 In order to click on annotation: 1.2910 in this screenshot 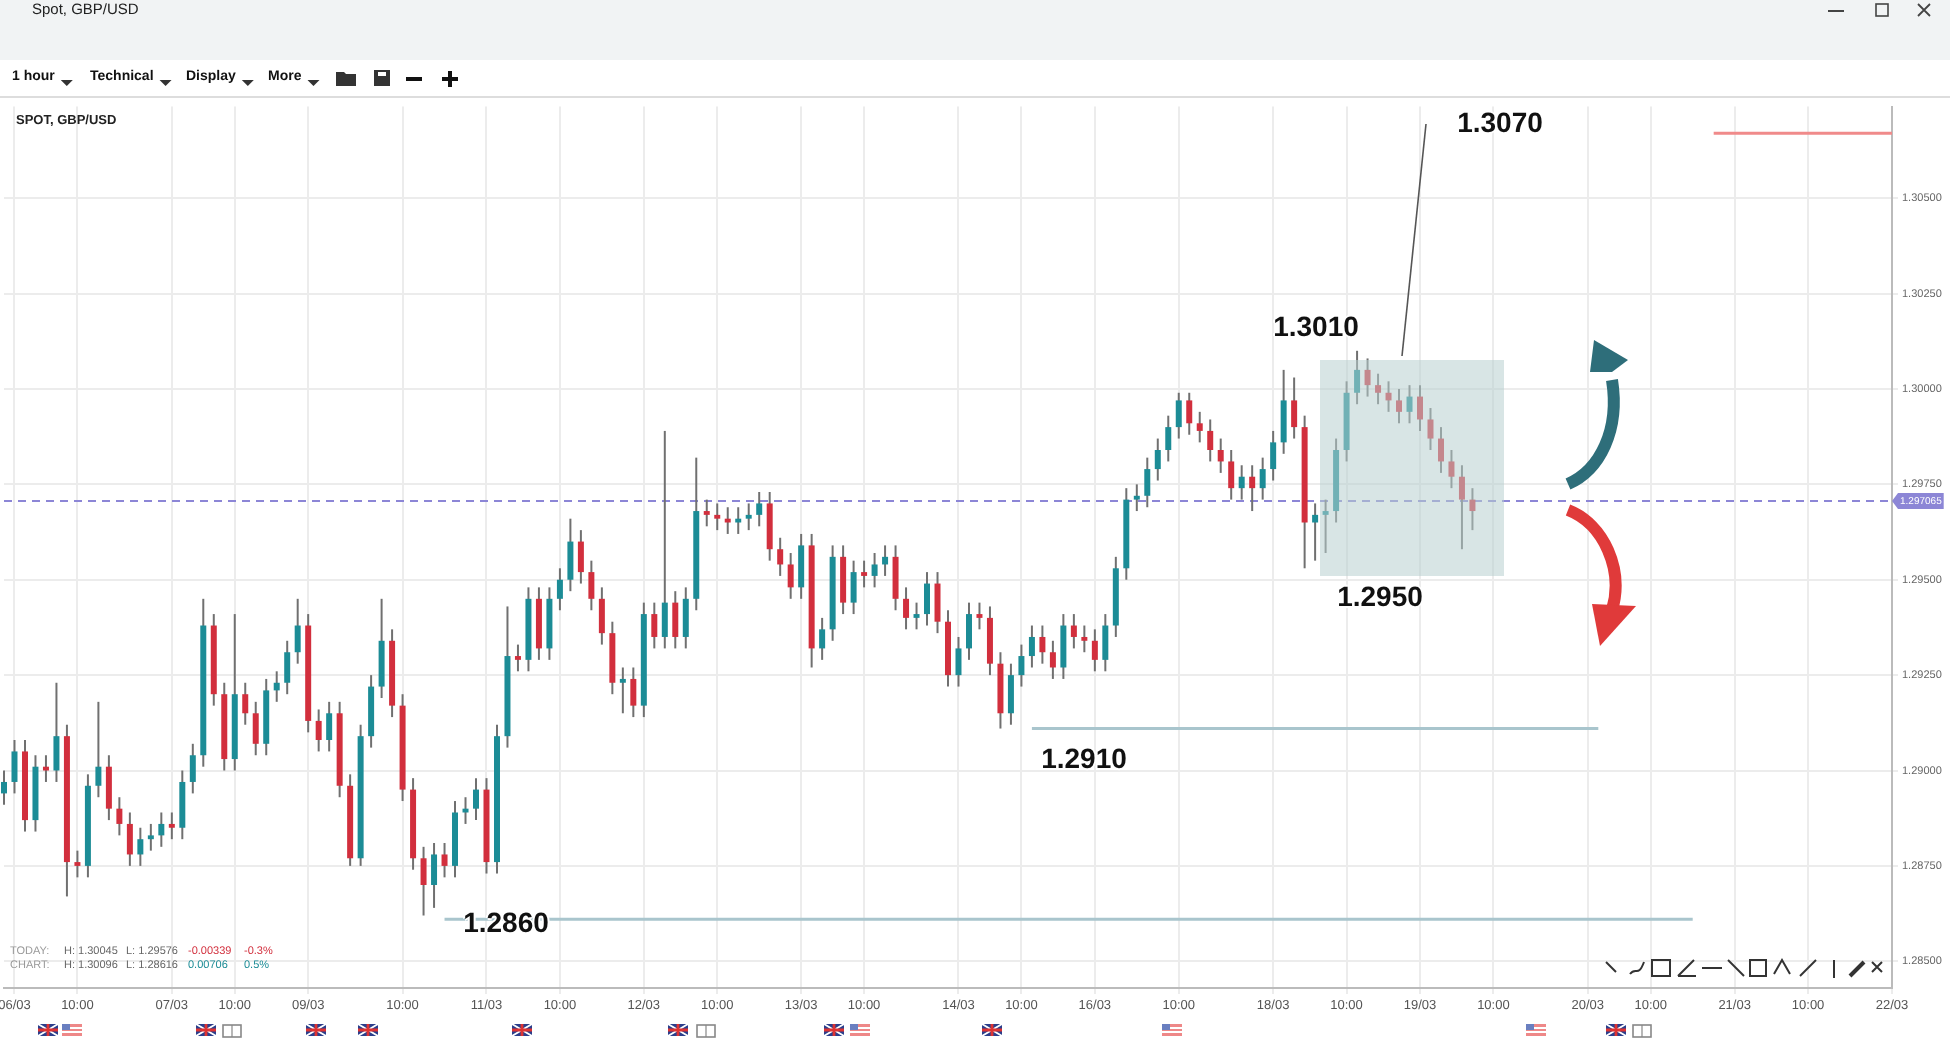, I will do `click(1084, 758)`.